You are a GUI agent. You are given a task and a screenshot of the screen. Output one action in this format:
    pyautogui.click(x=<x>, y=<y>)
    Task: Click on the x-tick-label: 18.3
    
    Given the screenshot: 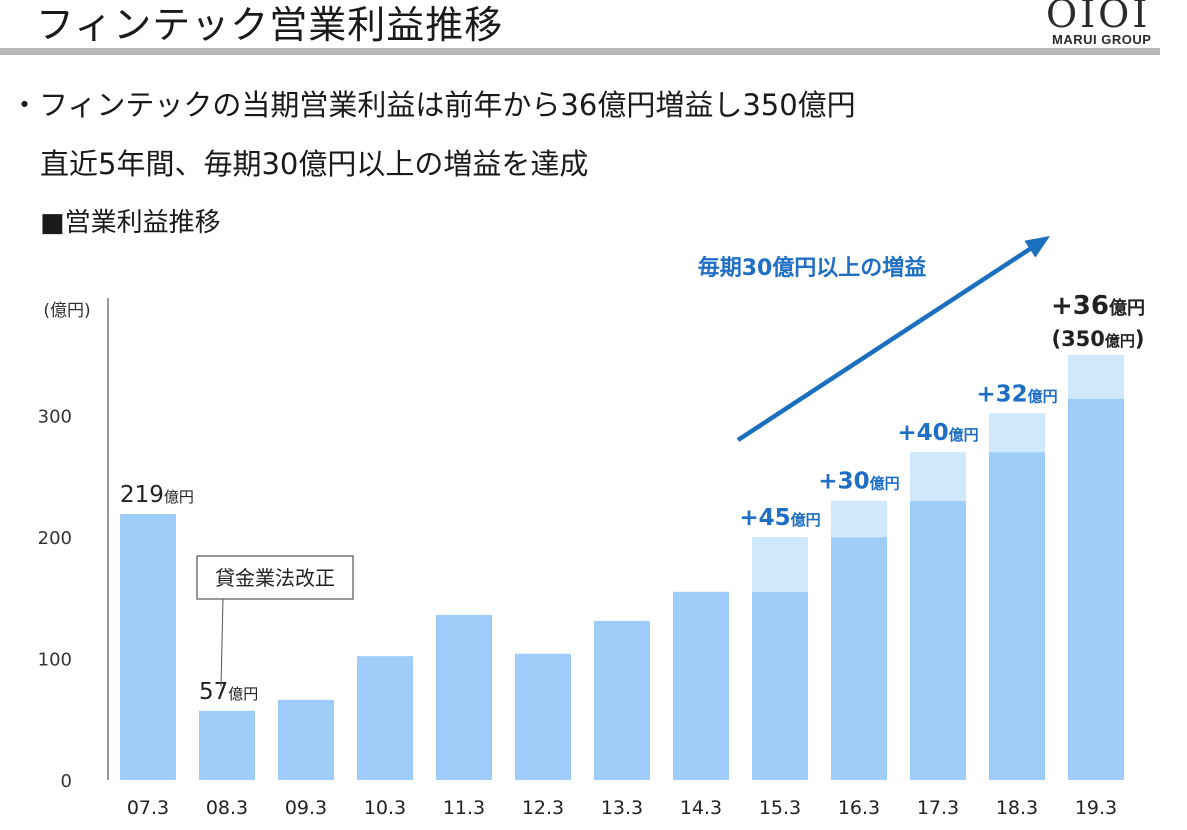 What is the action you would take?
    pyautogui.click(x=1017, y=808)
    